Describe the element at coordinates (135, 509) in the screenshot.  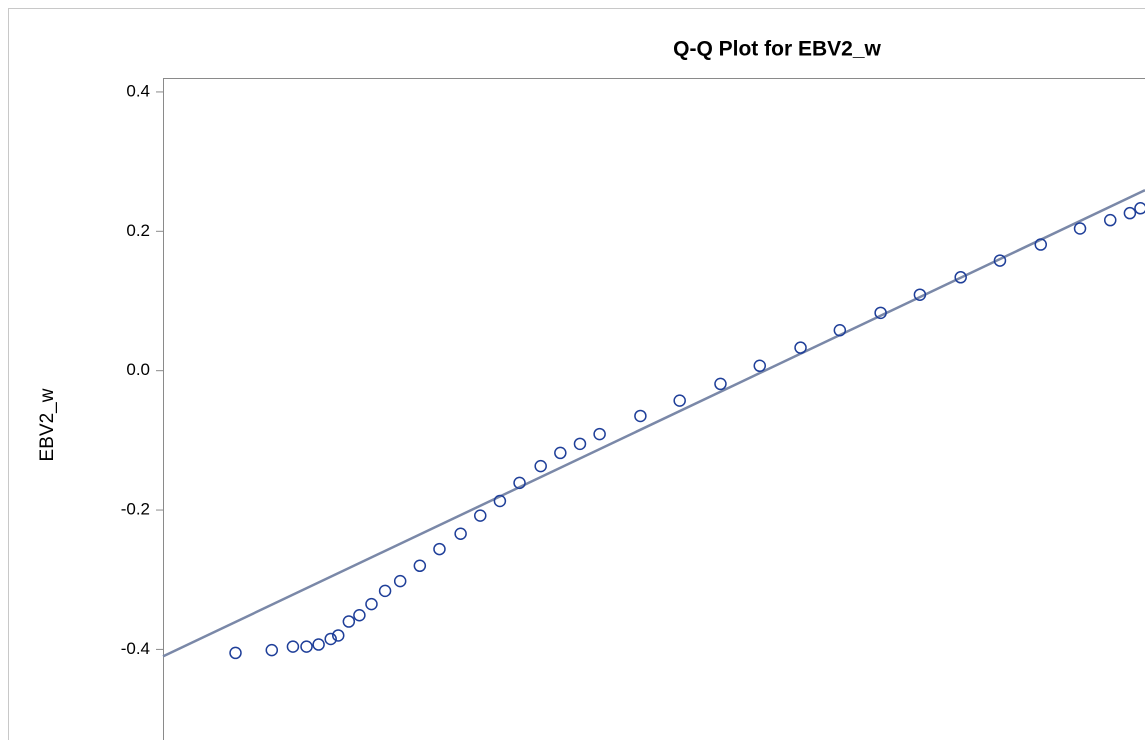
I see `y-tick-label: -0.2` at that location.